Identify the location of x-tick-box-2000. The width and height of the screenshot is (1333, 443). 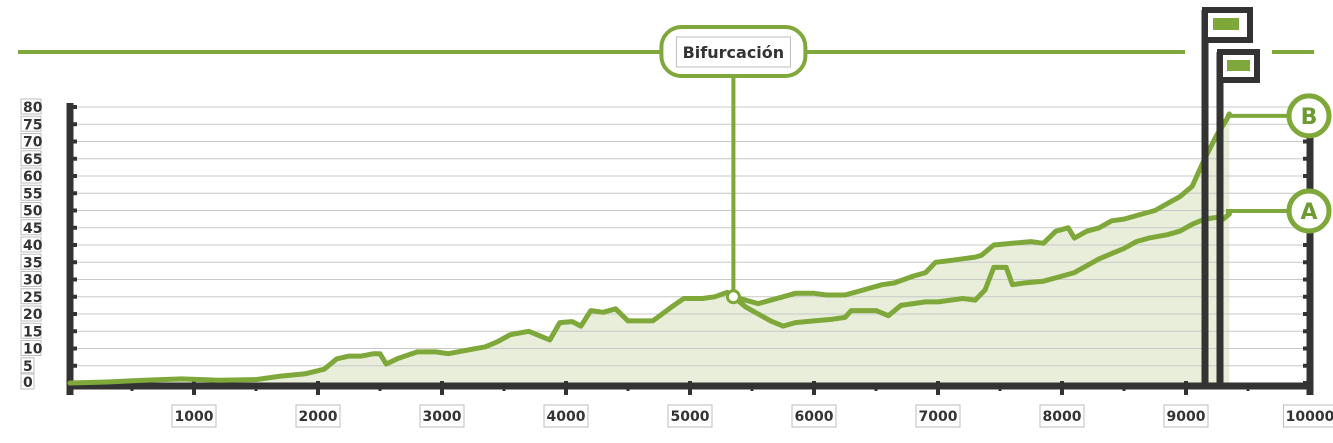
(318, 416).